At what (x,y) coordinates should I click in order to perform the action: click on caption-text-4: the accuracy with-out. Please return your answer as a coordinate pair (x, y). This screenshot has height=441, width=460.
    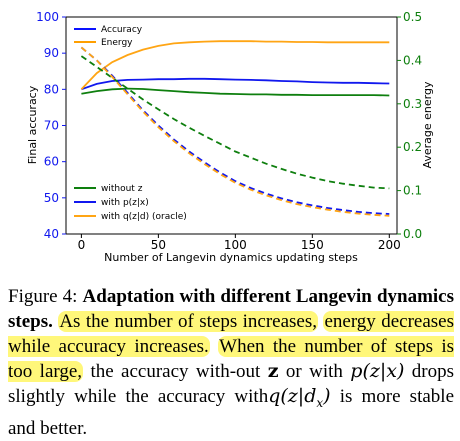
    Looking at the image, I should click on (175, 371).